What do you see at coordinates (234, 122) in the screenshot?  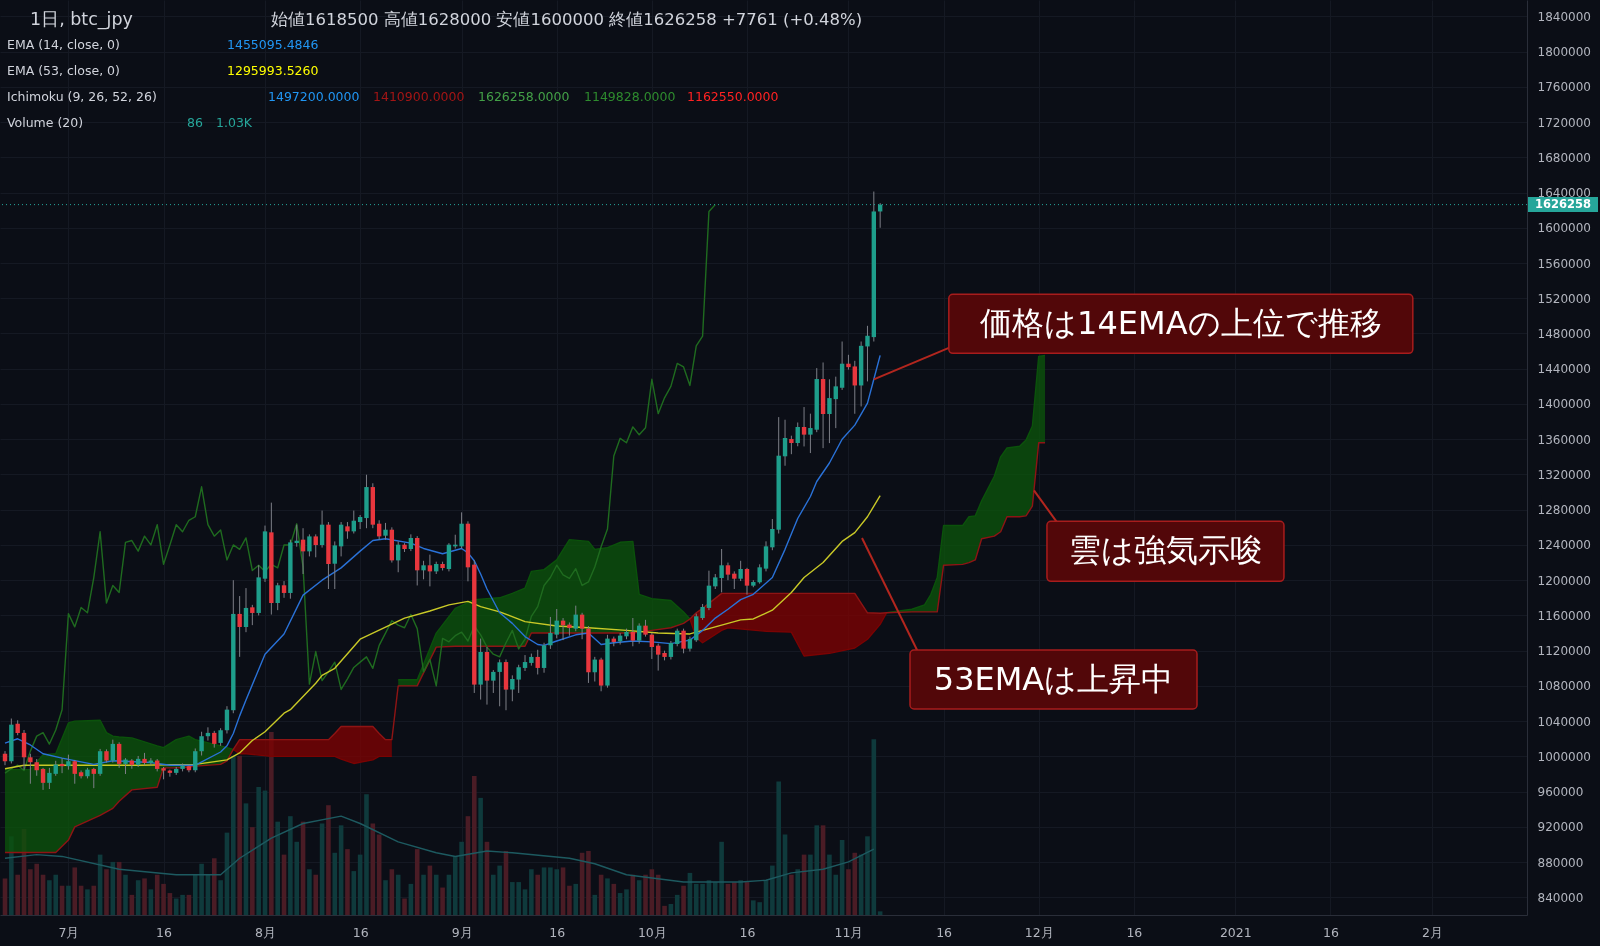 I see `annotation: 1.03K` at bounding box center [234, 122].